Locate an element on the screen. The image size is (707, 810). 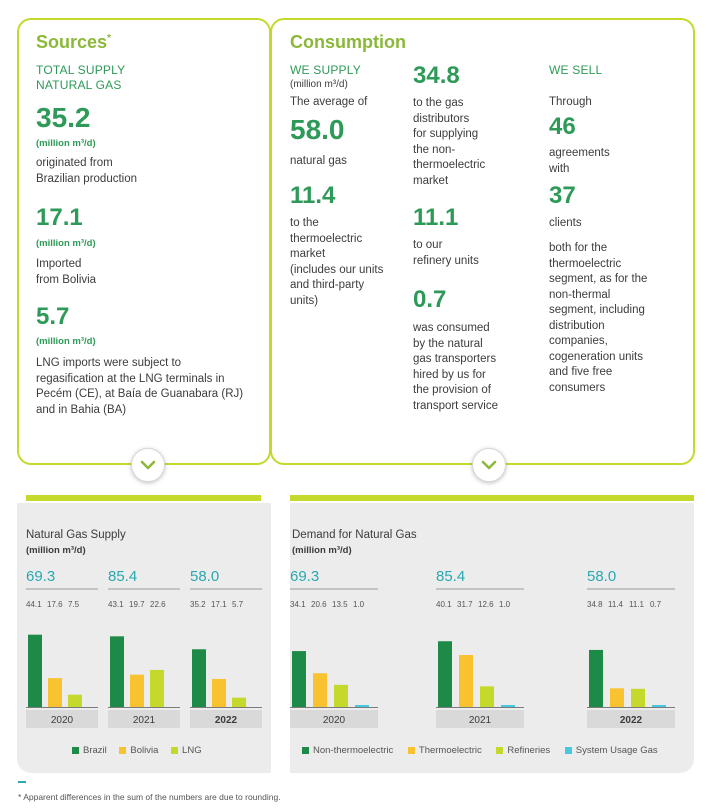
sources-expand-button is located at coordinates (148, 465).